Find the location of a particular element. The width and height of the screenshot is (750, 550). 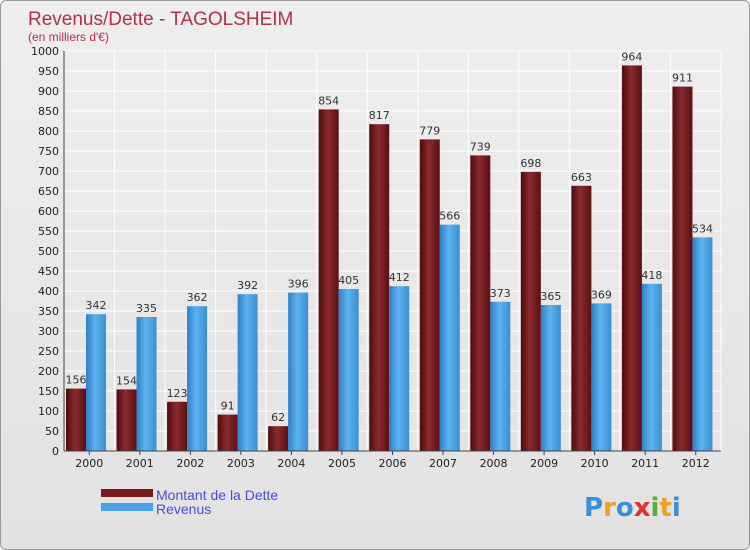

value-label-revenus-2003: 392 is located at coordinates (247, 285).